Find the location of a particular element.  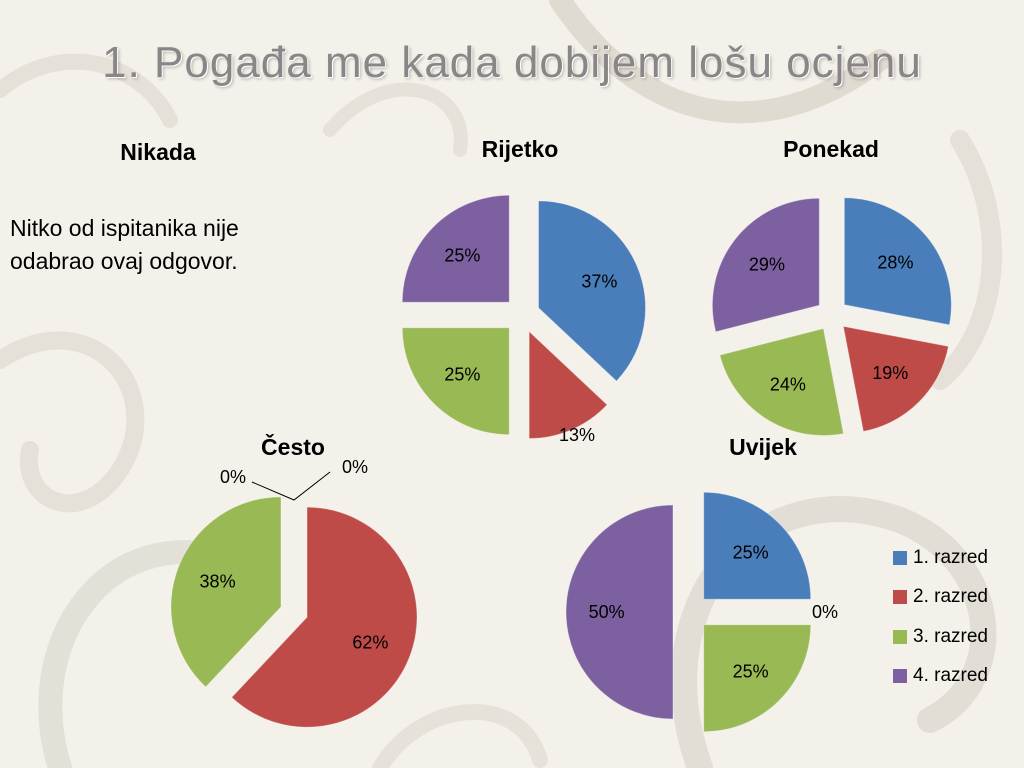

data-label-class-4: 25% is located at coordinates (462, 255).